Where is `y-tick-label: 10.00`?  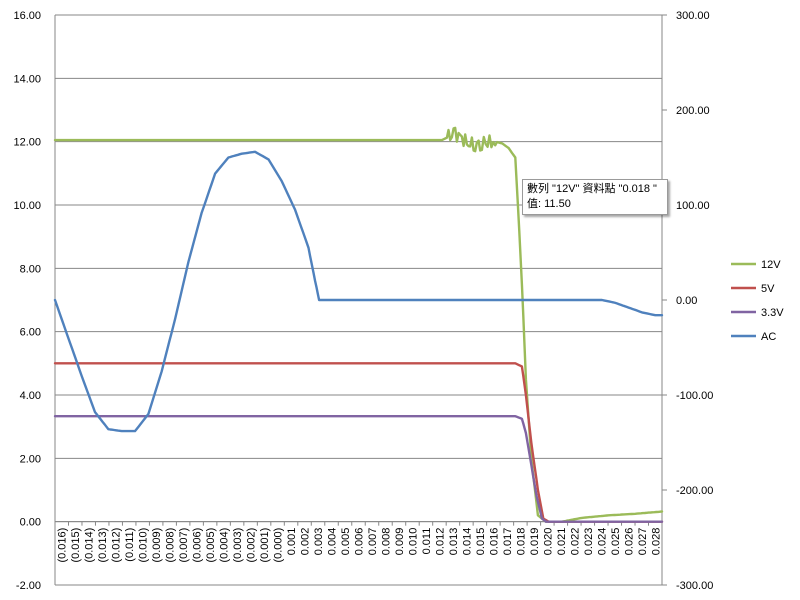 y-tick-label: 10.00 is located at coordinates (27, 206).